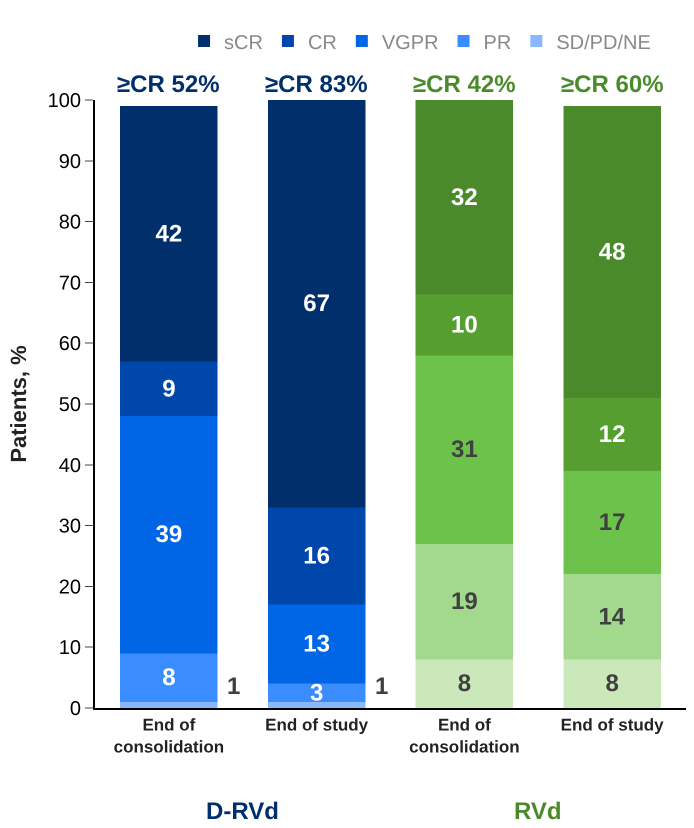  Describe the element at coordinates (168, 84) in the screenshot. I see `text: ≥CR 52%` at that location.